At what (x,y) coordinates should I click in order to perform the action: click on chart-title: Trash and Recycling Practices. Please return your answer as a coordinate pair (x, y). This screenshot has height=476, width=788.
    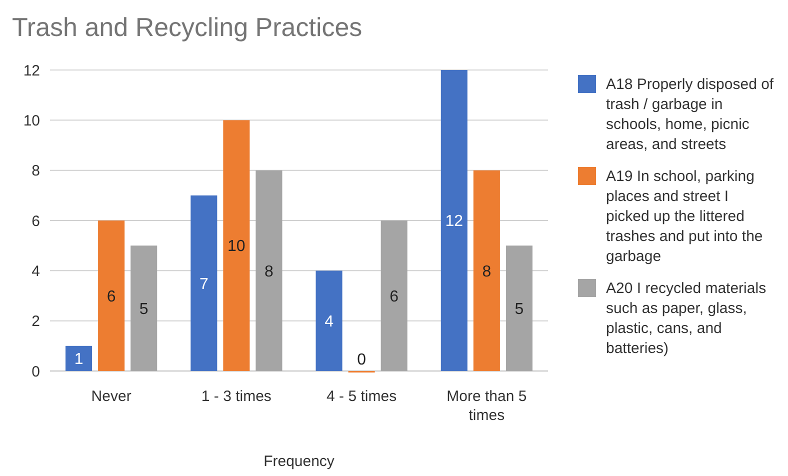
    Looking at the image, I should click on (187, 27).